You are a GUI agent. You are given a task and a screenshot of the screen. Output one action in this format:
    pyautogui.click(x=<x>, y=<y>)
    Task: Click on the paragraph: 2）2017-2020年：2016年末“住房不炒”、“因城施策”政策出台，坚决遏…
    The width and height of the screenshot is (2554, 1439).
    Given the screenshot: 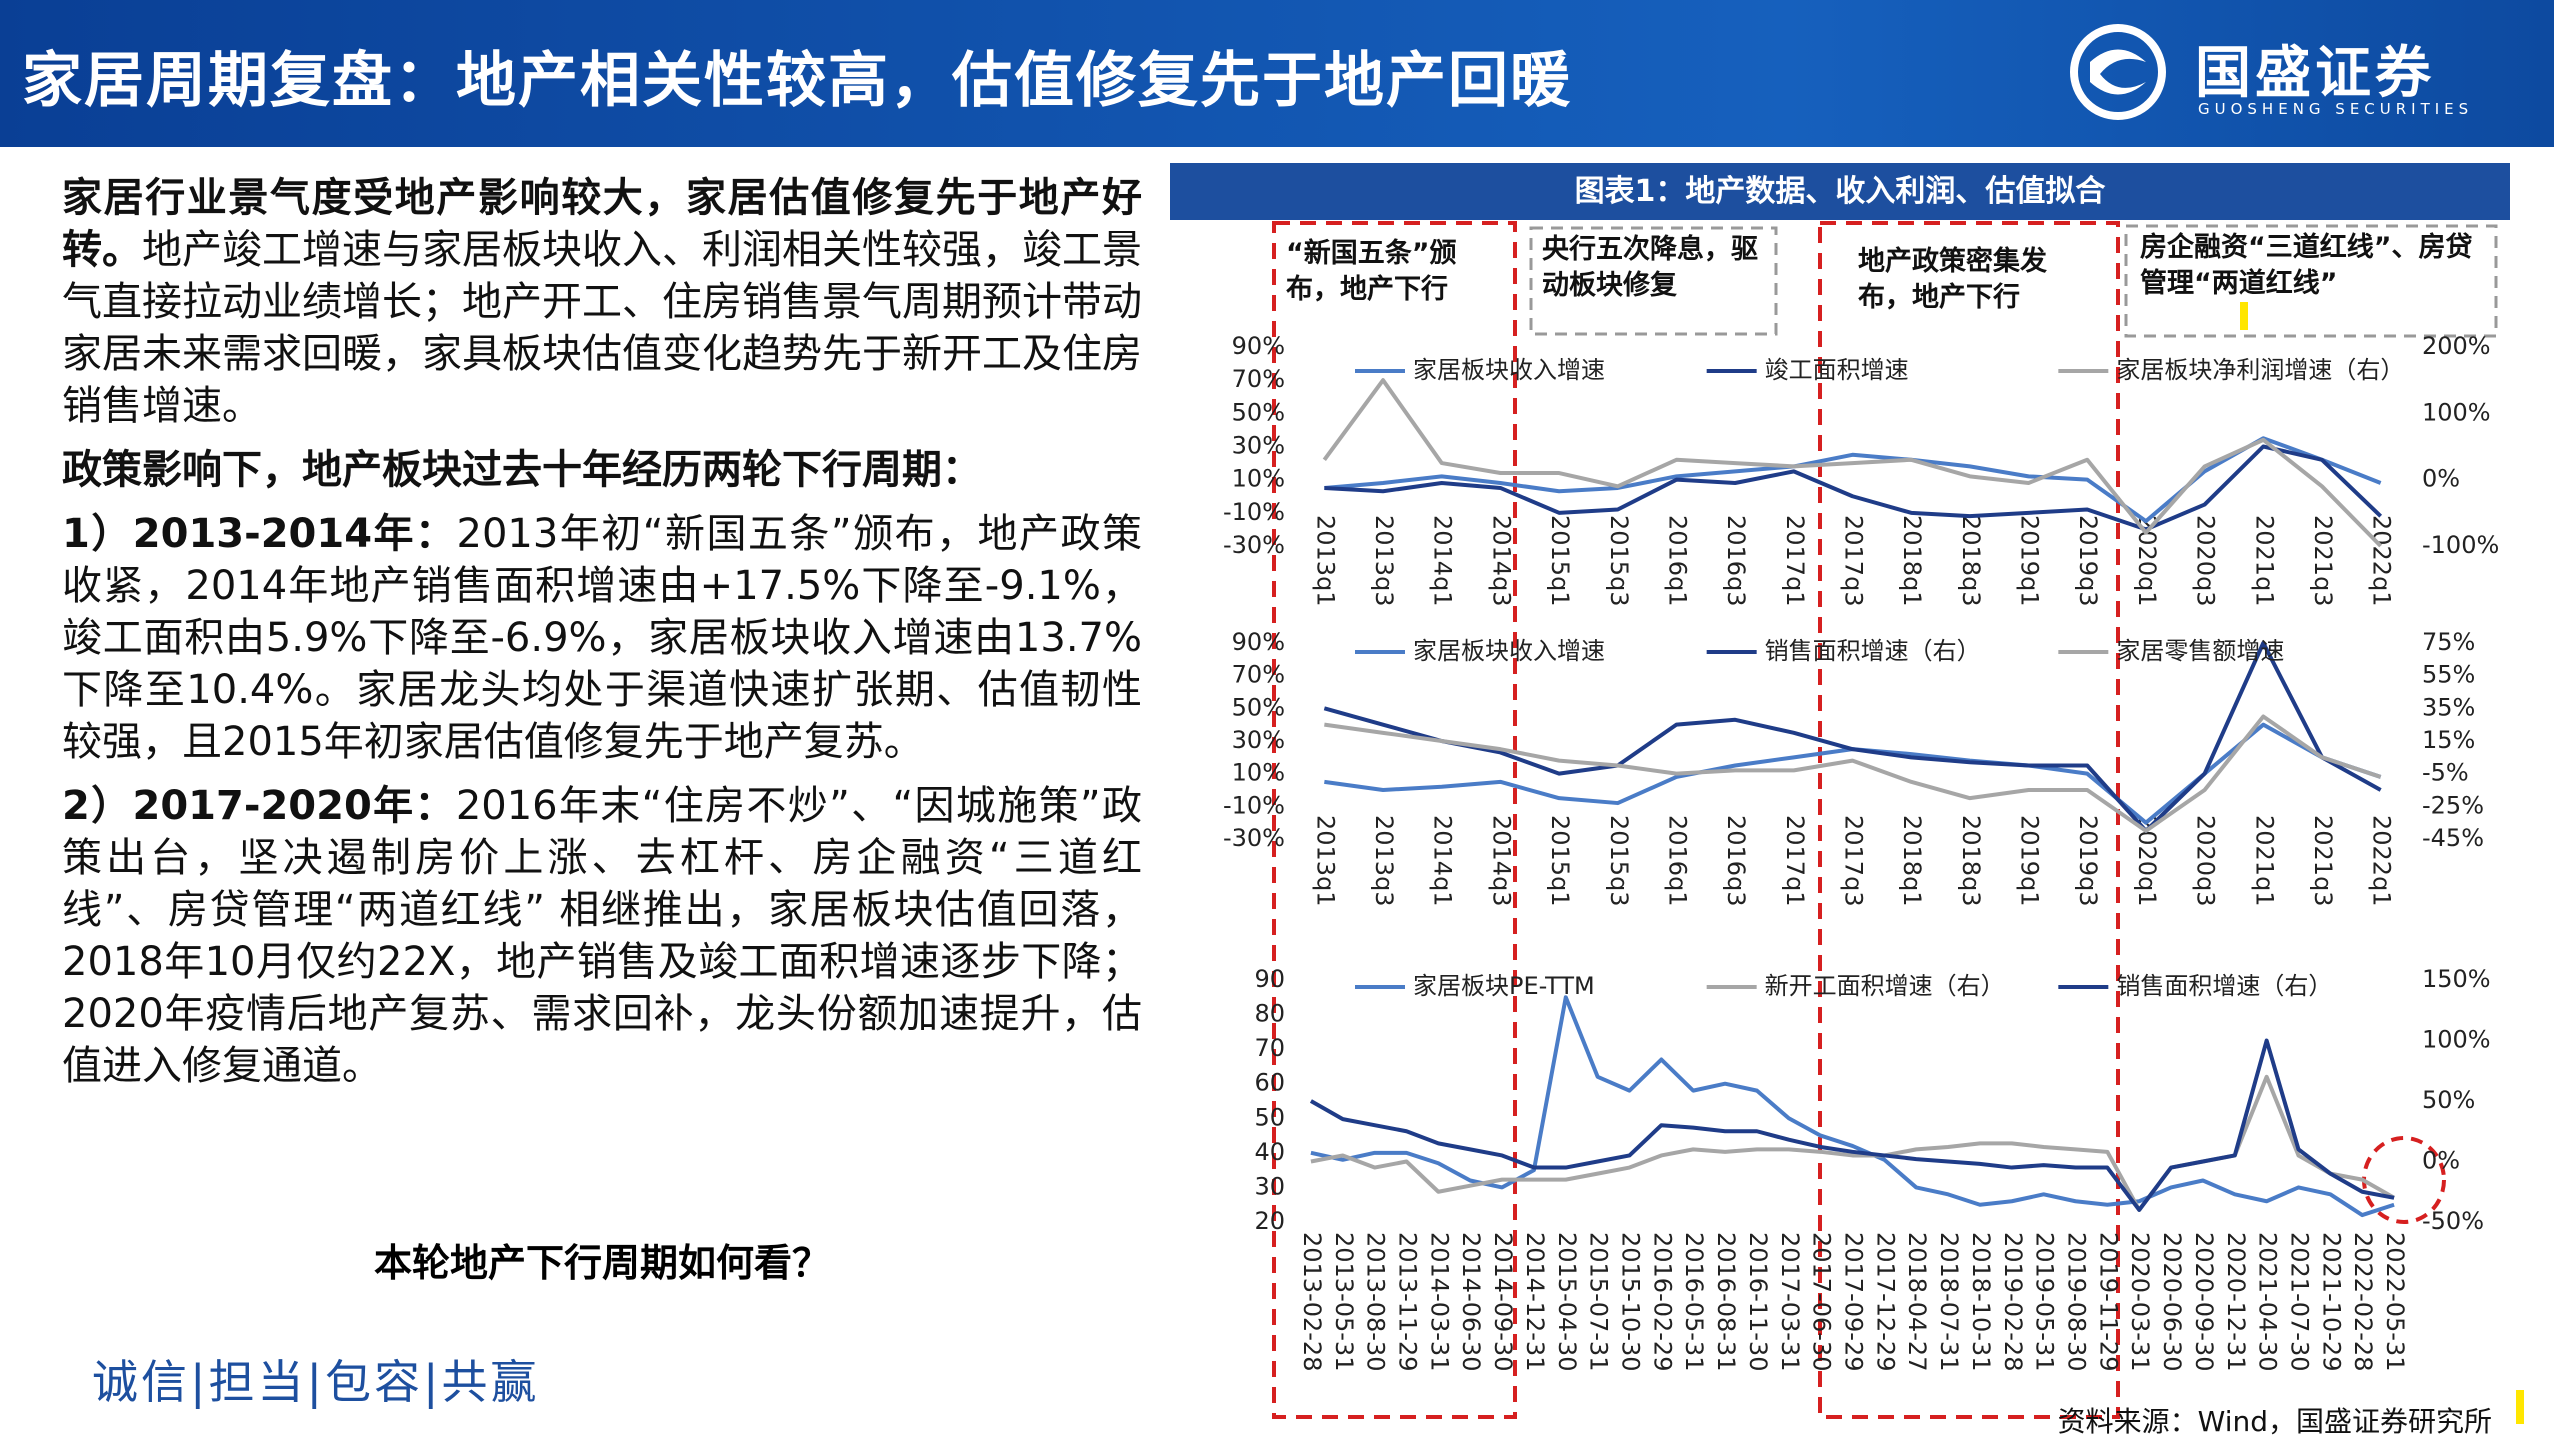 What is the action you would take?
    pyautogui.click(x=602, y=936)
    